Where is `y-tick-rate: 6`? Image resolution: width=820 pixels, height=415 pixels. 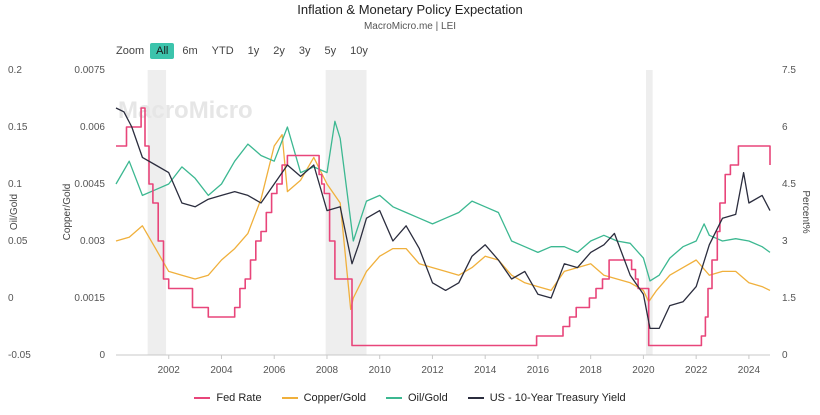
y-tick-rate: 6 is located at coordinates (785, 127).